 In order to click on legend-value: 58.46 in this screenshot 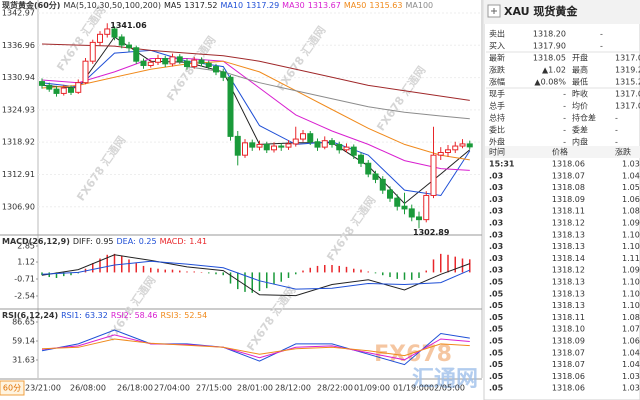, I will do `click(146, 315)`.